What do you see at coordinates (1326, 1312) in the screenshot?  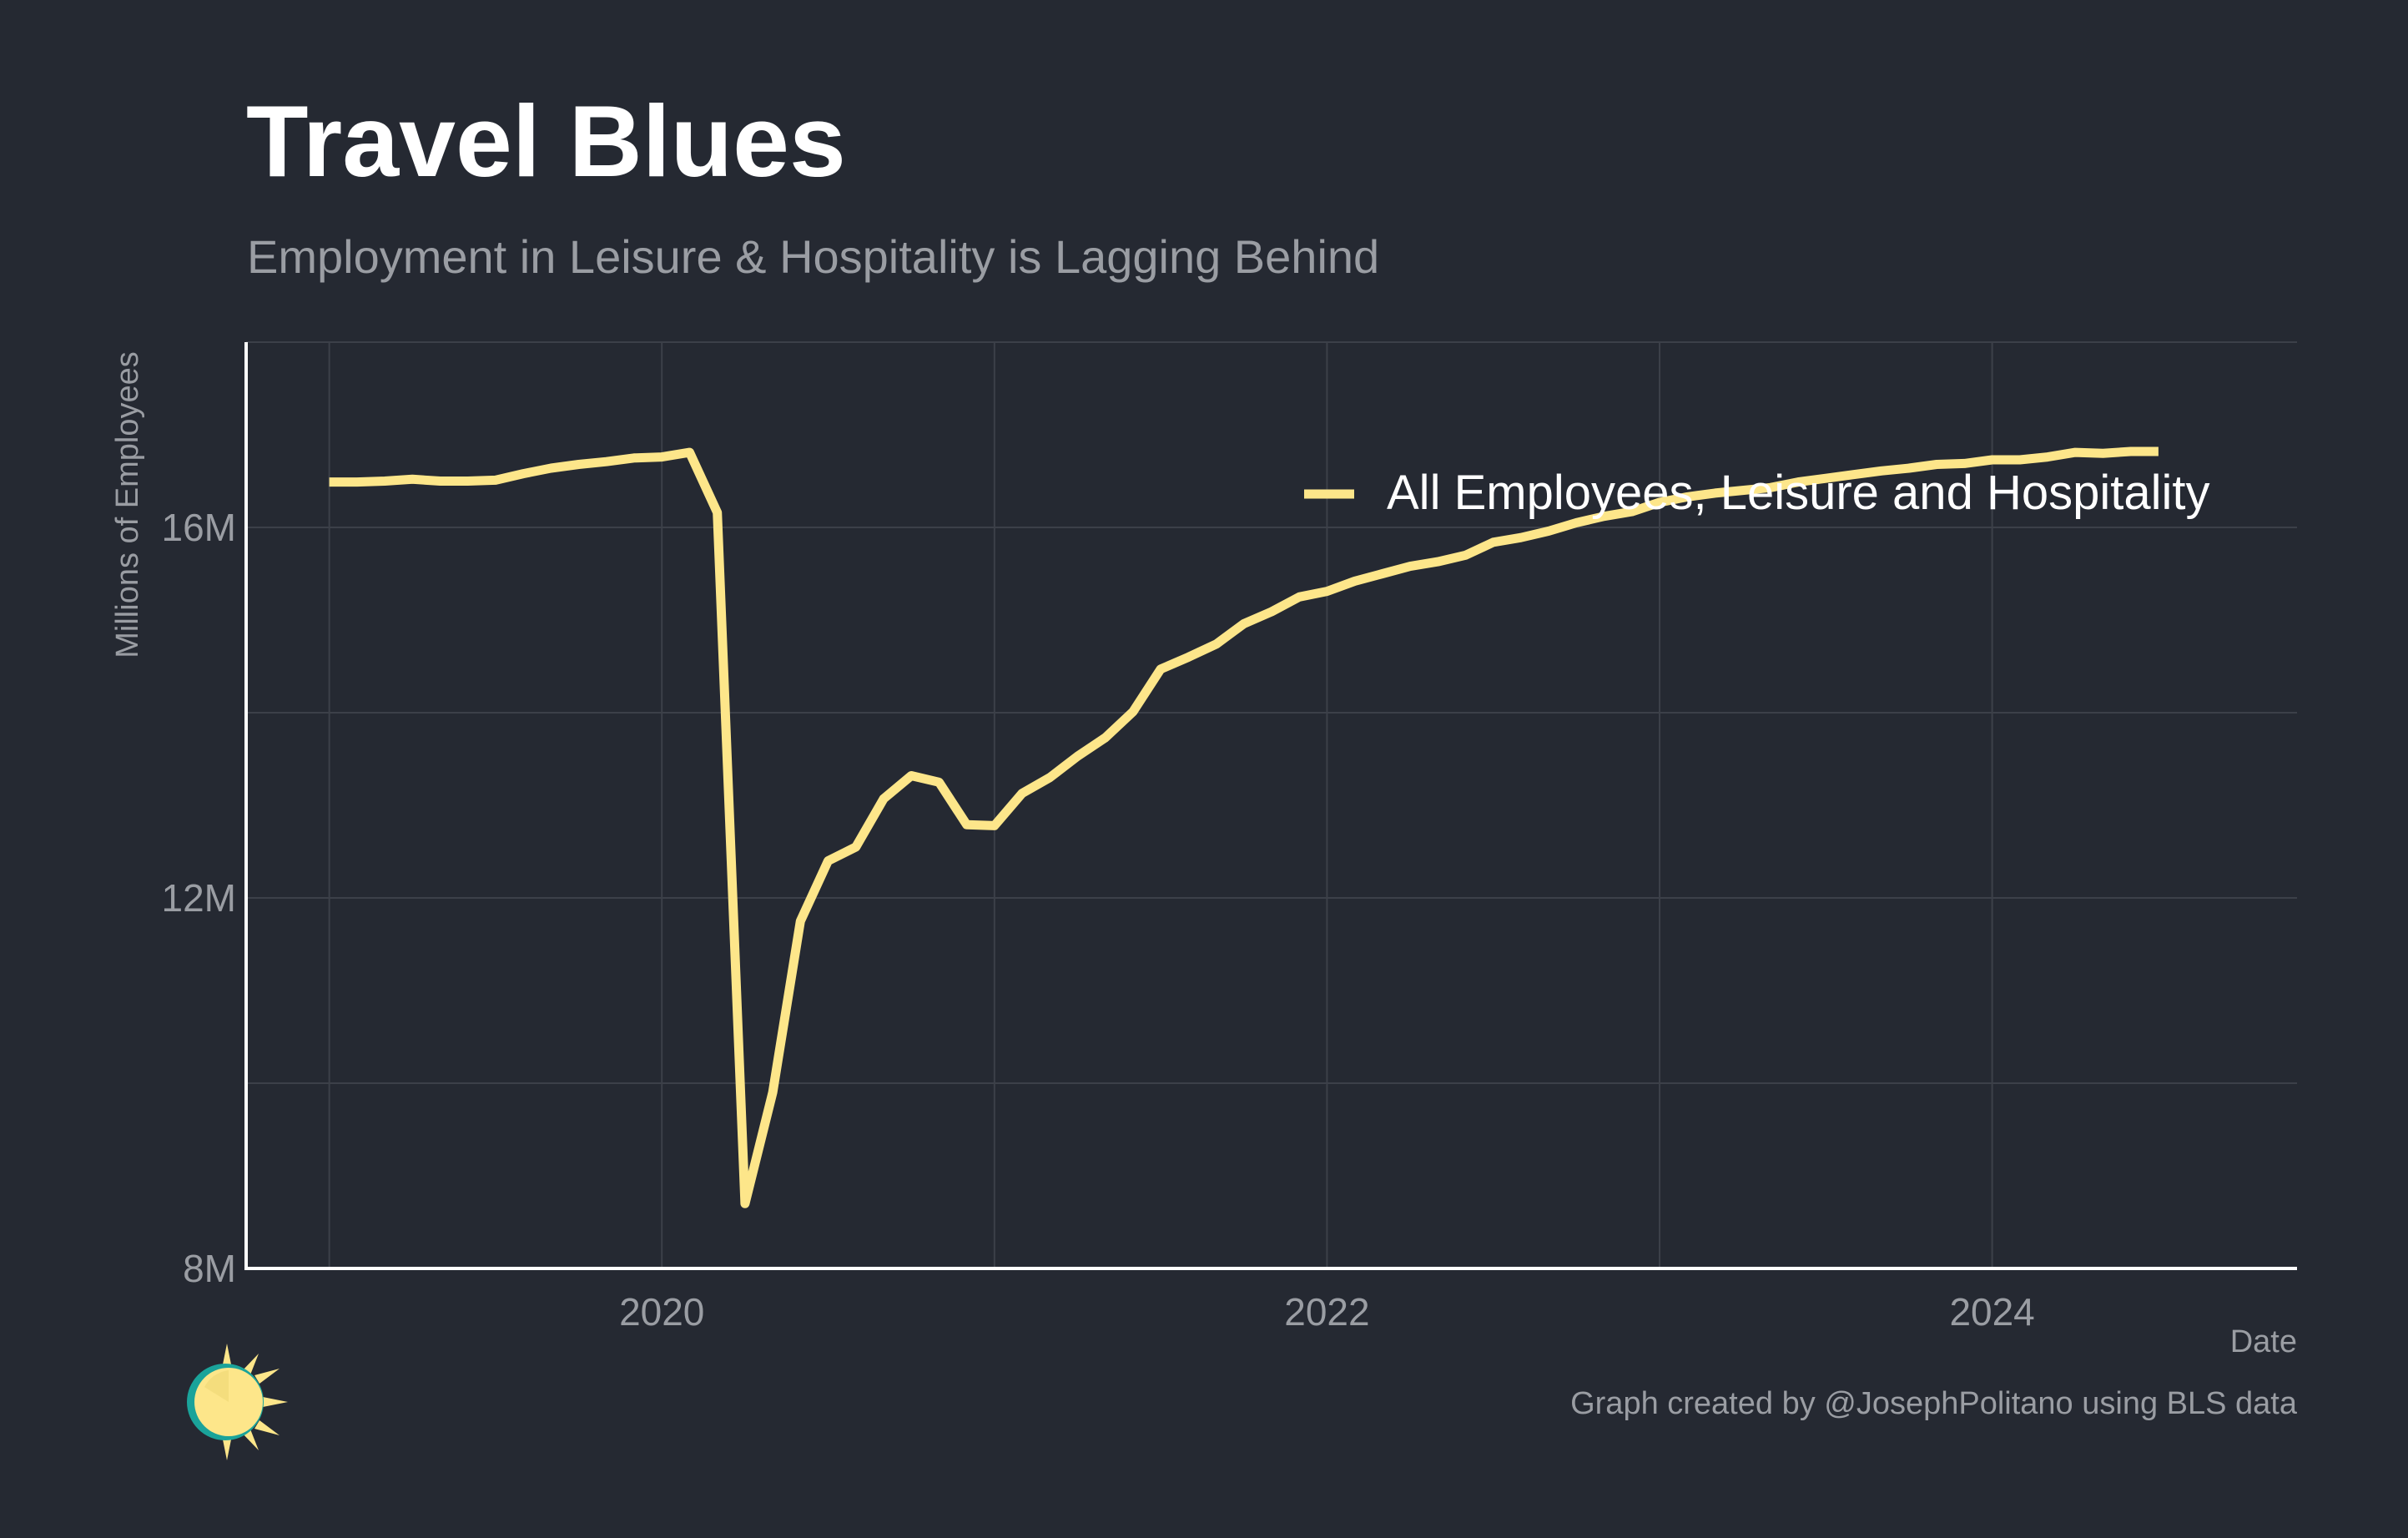 I see `x-tick-label: 2022` at bounding box center [1326, 1312].